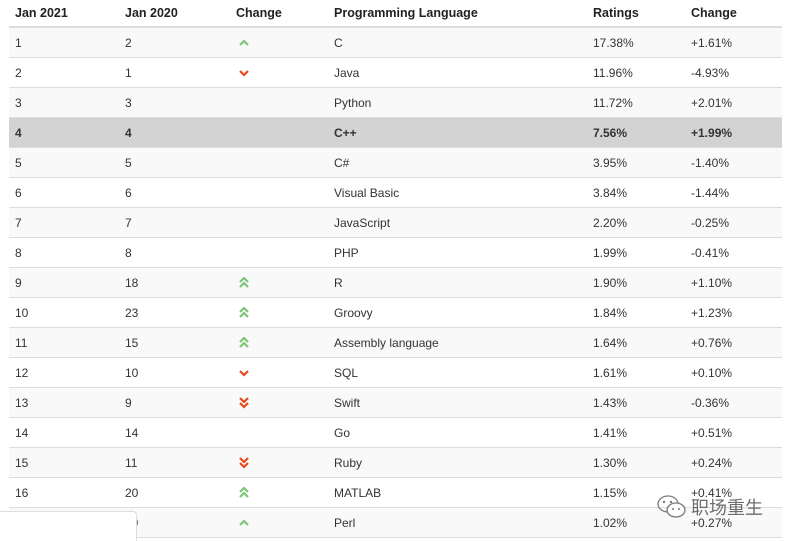 The width and height of the screenshot is (791, 541). I want to click on table-row: 15 11 Ruby 1.30% +0.24%, so click(395, 462).